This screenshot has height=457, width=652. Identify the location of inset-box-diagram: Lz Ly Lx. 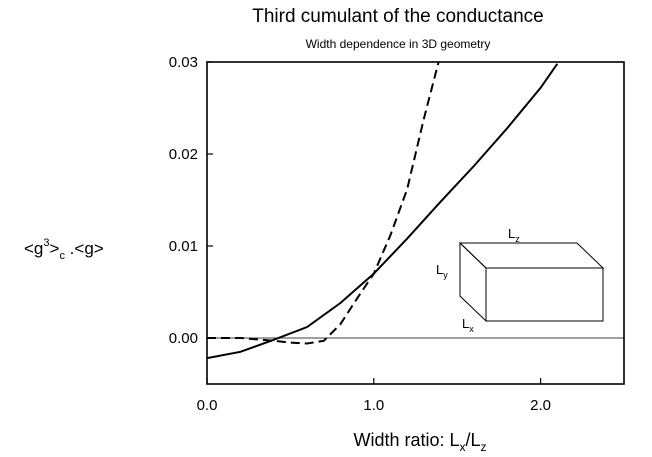
(520, 280).